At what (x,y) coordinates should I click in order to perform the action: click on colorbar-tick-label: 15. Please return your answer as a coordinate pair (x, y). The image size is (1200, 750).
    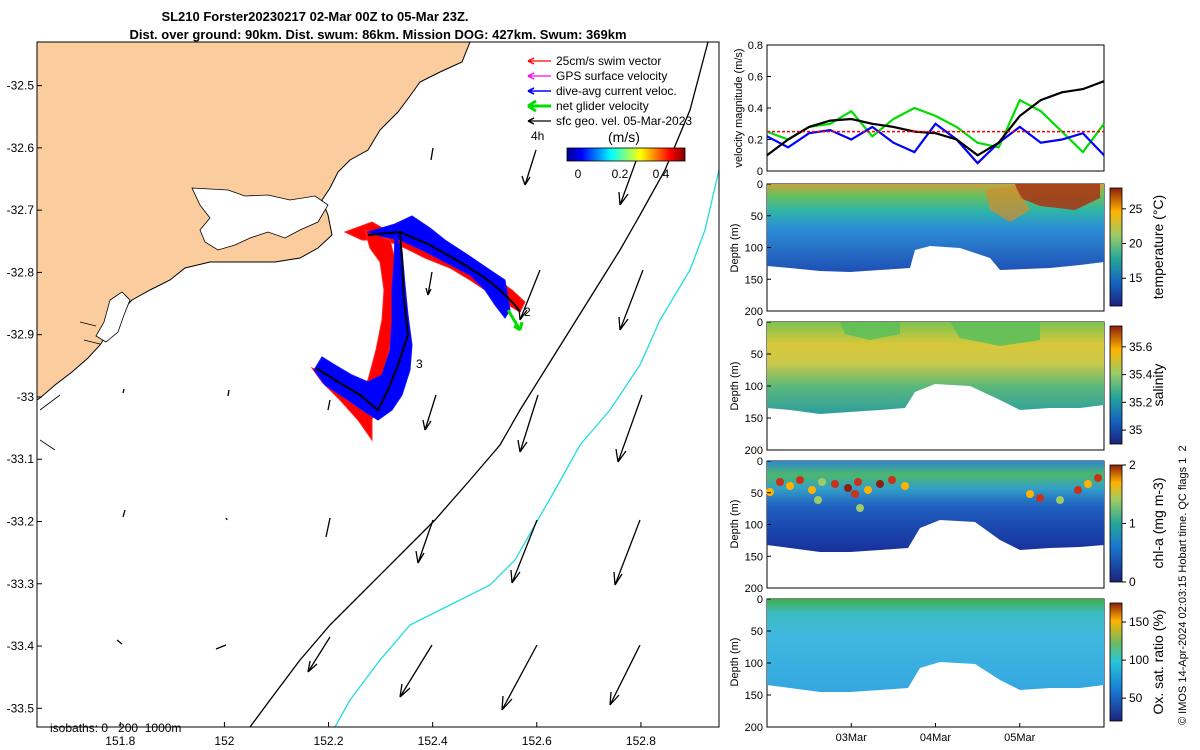
    Looking at the image, I should click on (1136, 278).